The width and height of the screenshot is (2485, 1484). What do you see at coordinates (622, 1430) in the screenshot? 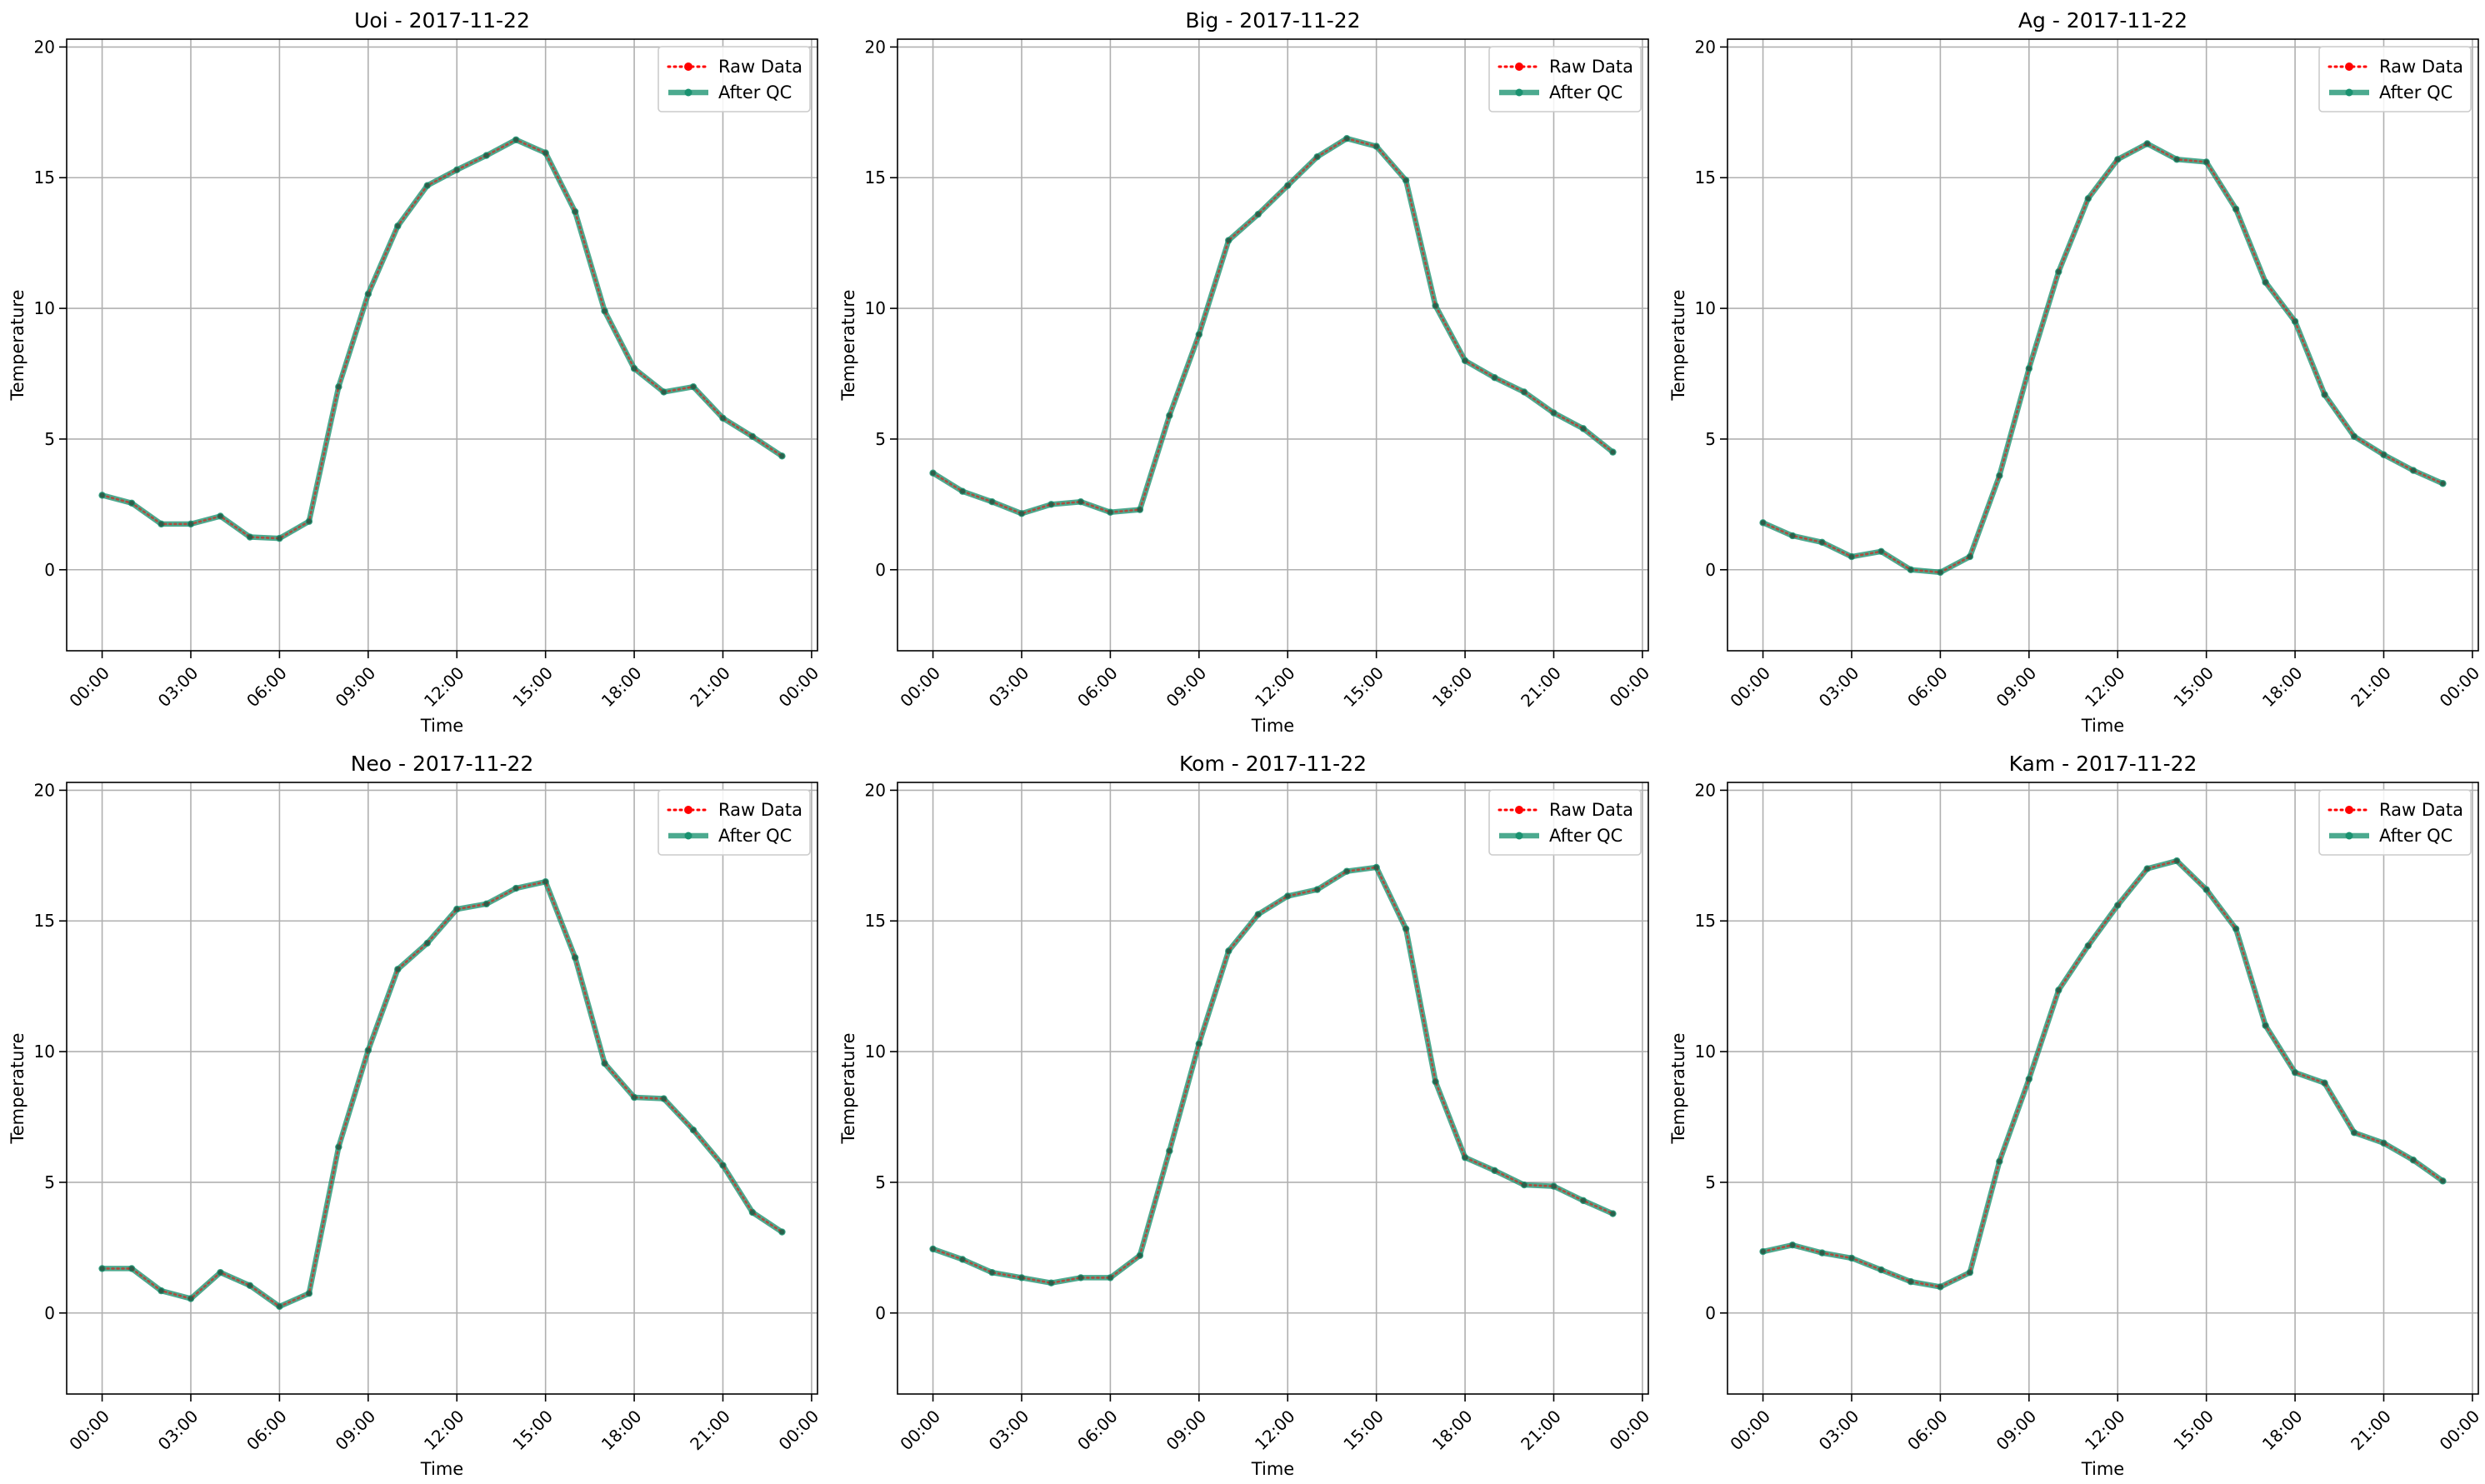
I see `x-tick-label: 18:00` at bounding box center [622, 1430].